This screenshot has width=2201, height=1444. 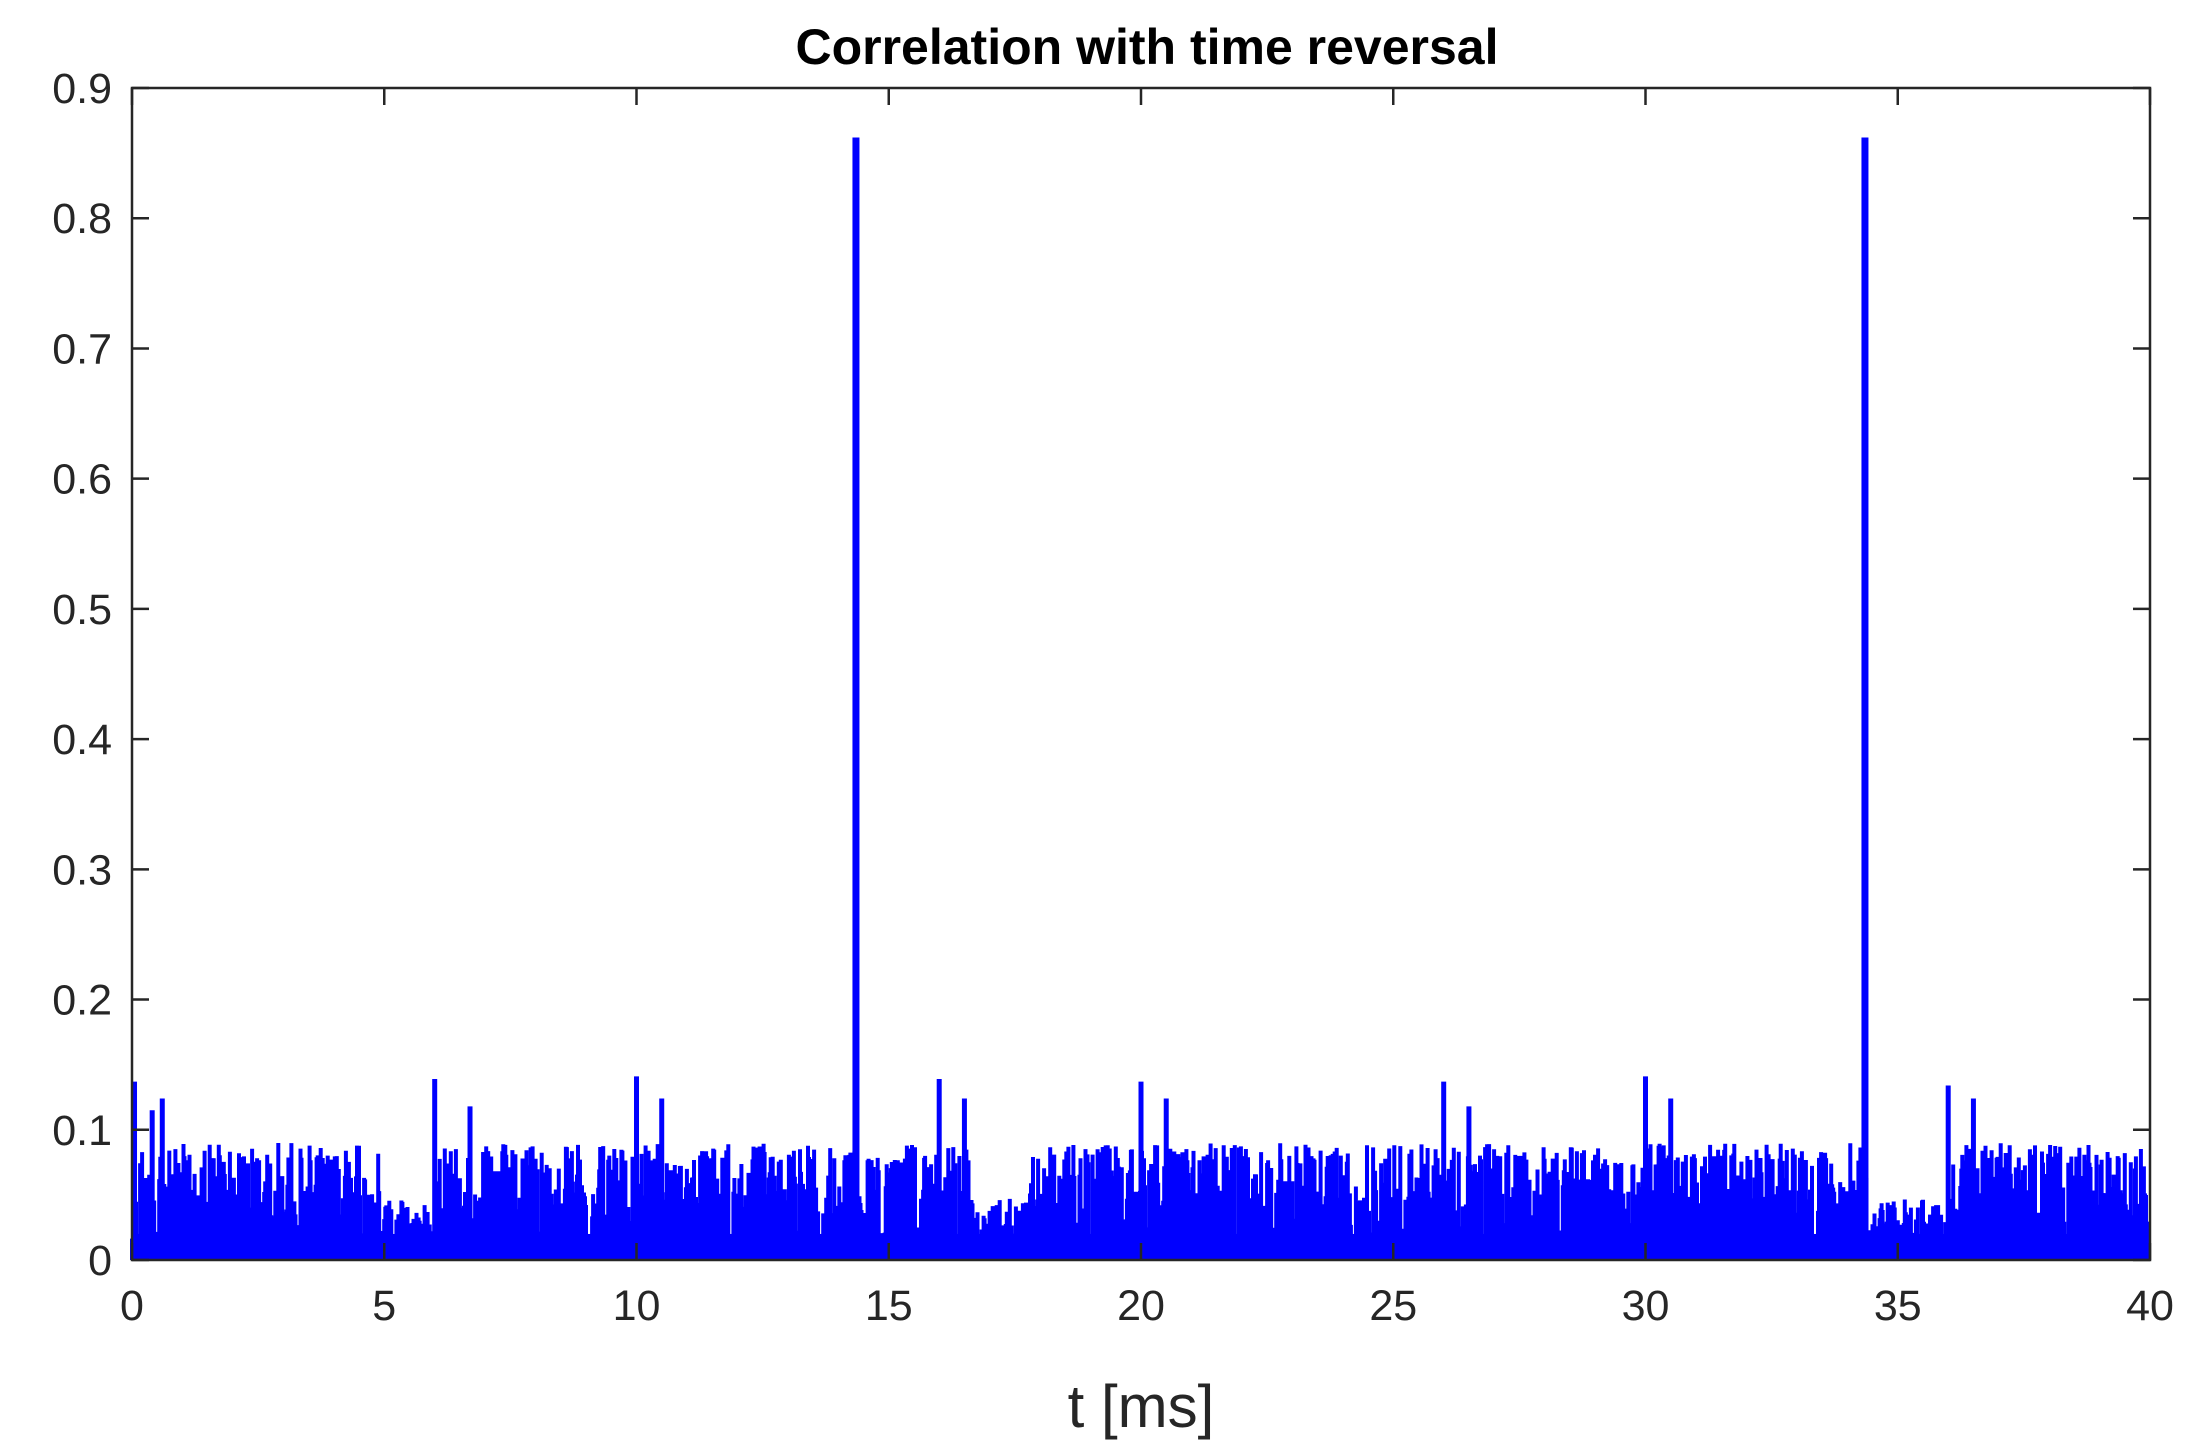 I want to click on y-tick-label: 0.7, so click(x=82, y=349).